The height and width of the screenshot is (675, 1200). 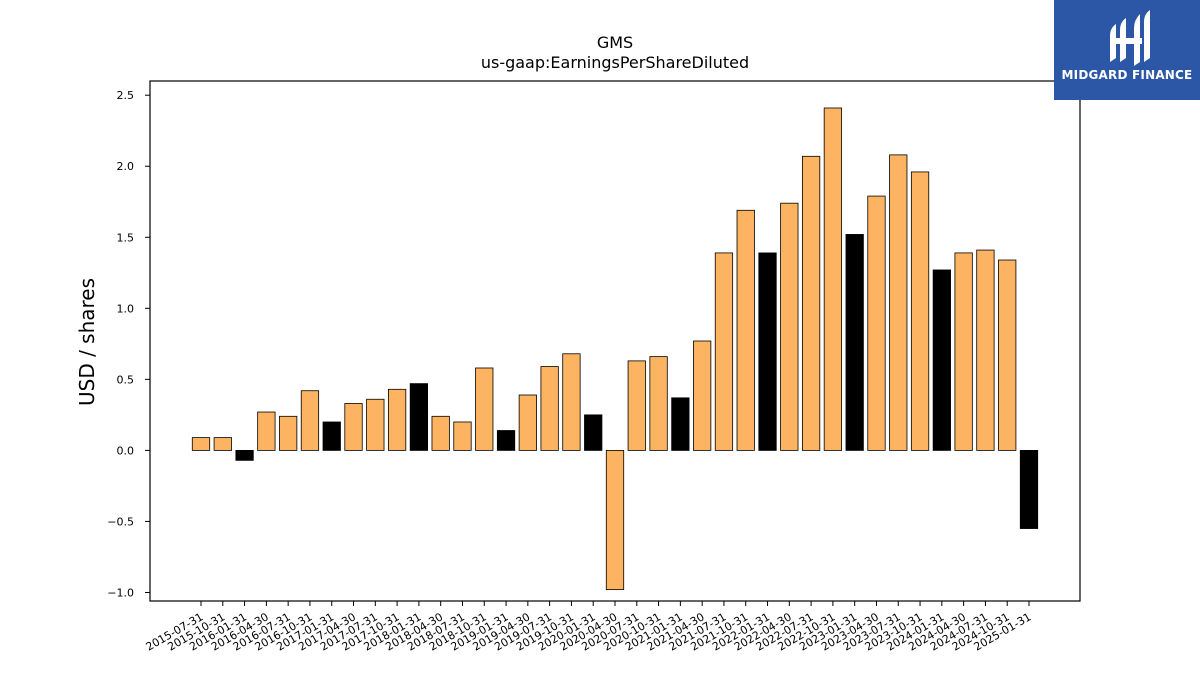 I want to click on y-tick-label: 0.0, so click(x=126, y=450).